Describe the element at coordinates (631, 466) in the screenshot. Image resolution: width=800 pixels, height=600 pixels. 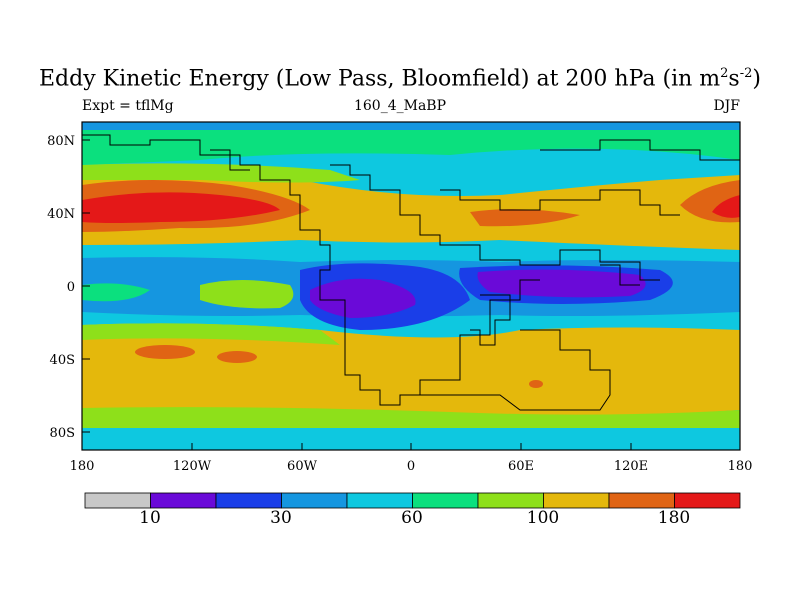
I see `lon-tick-label: 120E` at that location.